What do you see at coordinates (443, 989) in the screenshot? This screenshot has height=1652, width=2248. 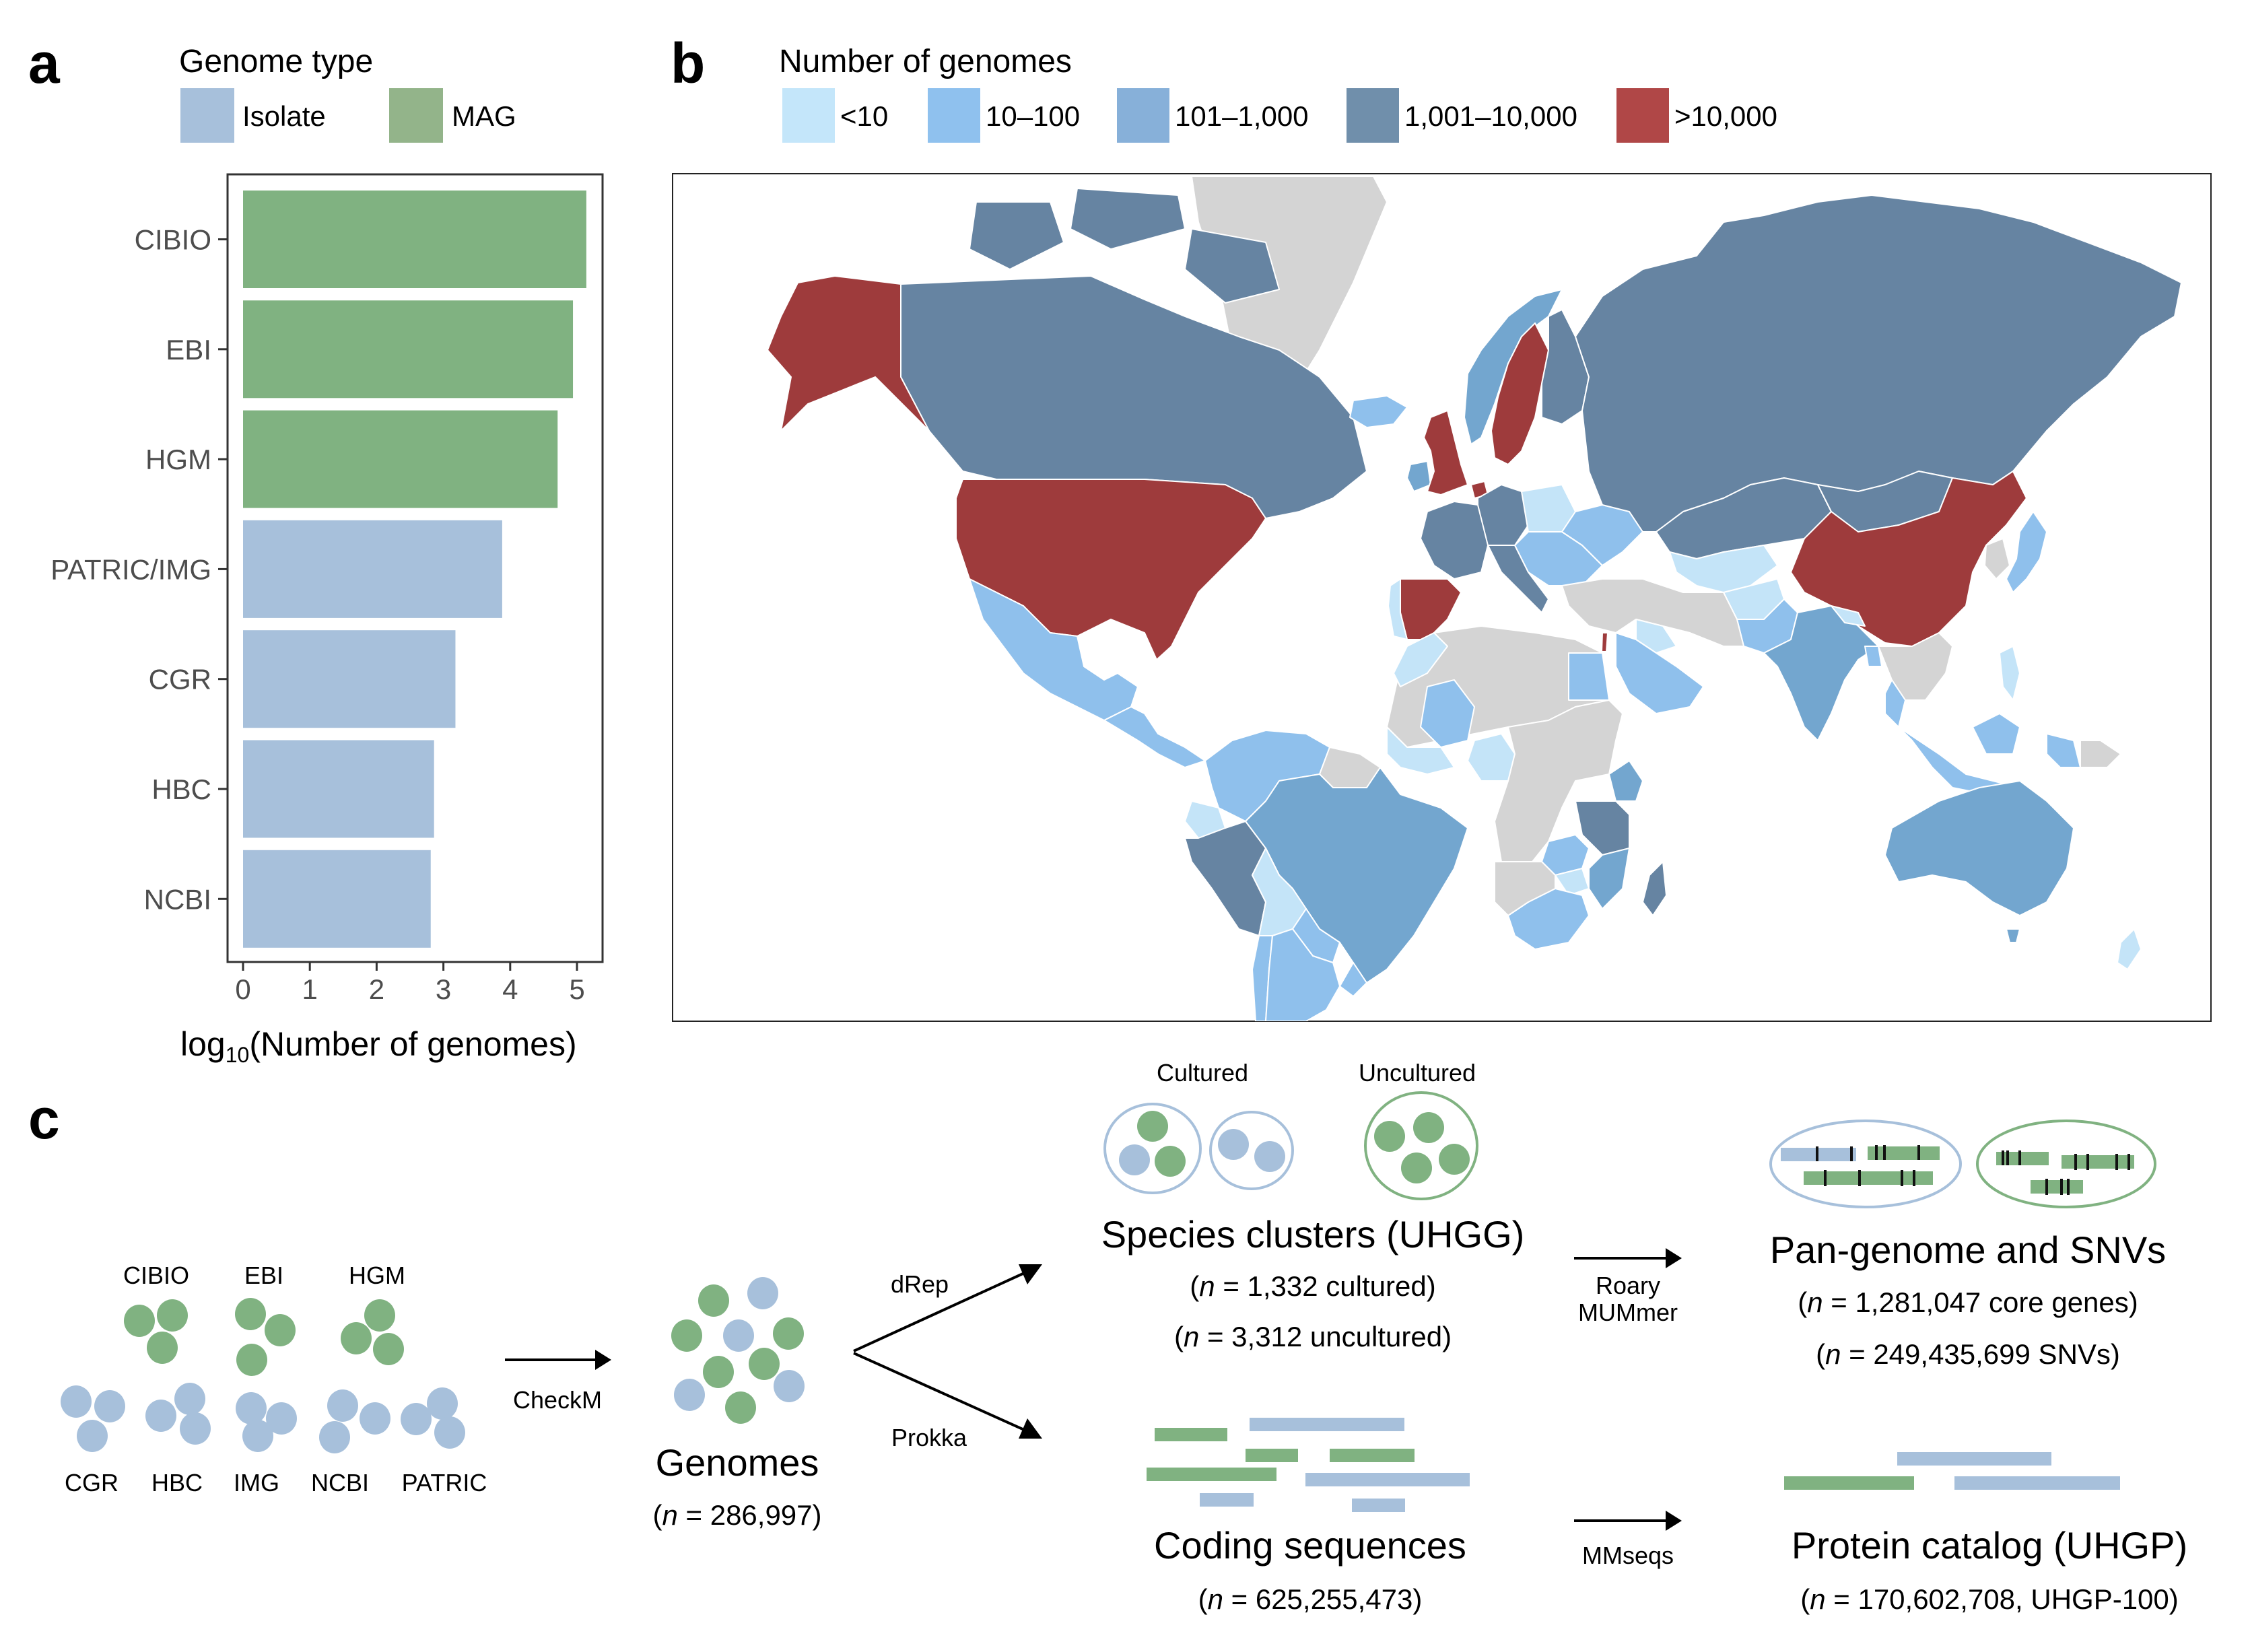 I see `x-tick-label: 3` at bounding box center [443, 989].